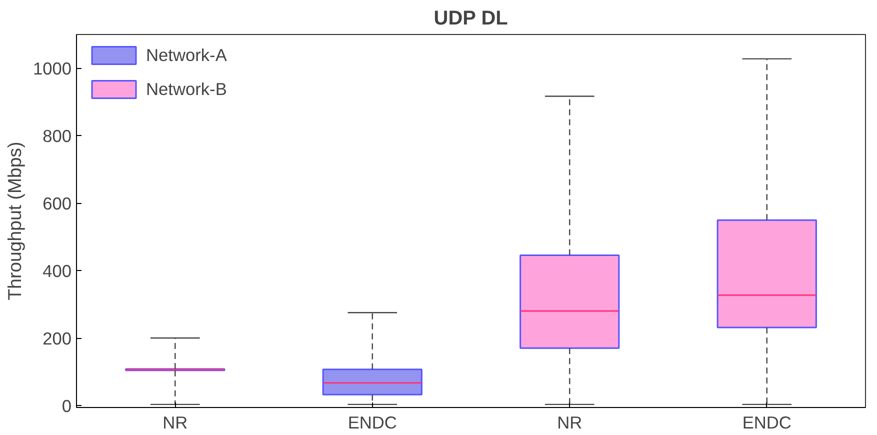 The height and width of the screenshot is (435, 877). What do you see at coordinates (67, 406) in the screenshot?
I see `y-tick-label: 0` at bounding box center [67, 406].